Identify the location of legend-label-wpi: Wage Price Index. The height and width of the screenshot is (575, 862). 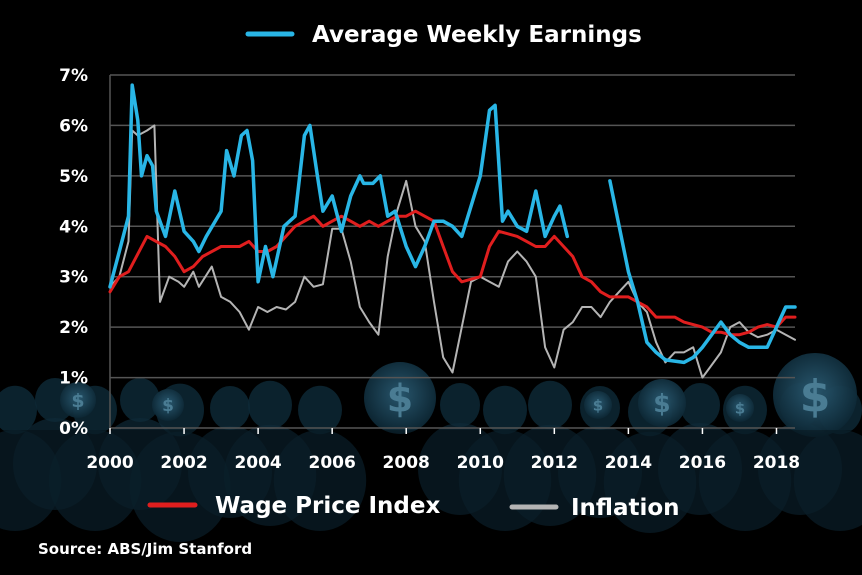
(327, 506).